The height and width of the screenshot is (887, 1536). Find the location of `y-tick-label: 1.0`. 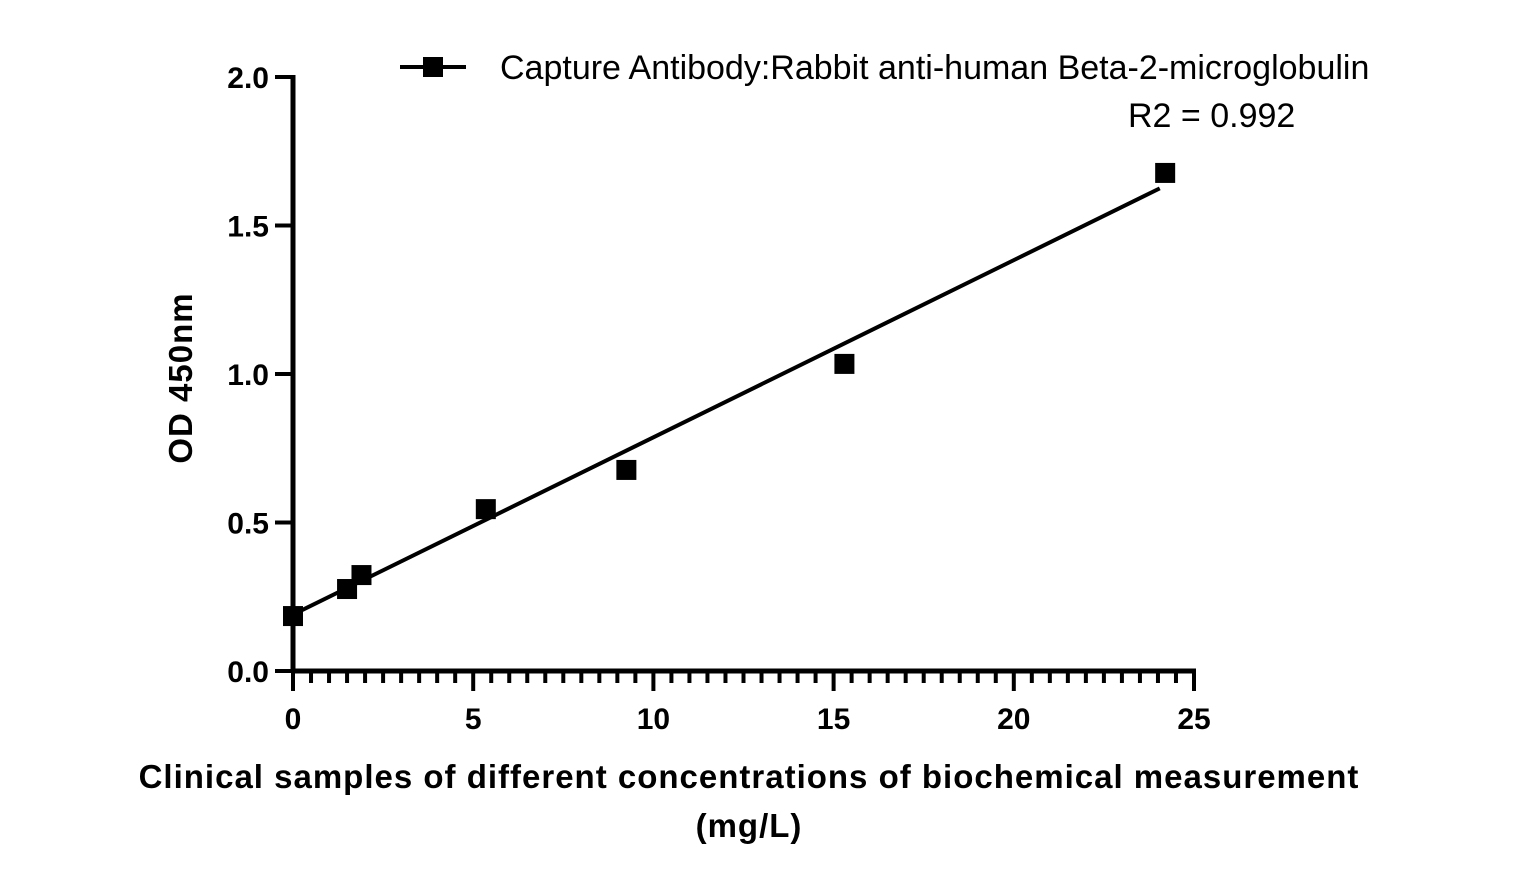

y-tick-label: 1.0 is located at coordinates (248, 375).